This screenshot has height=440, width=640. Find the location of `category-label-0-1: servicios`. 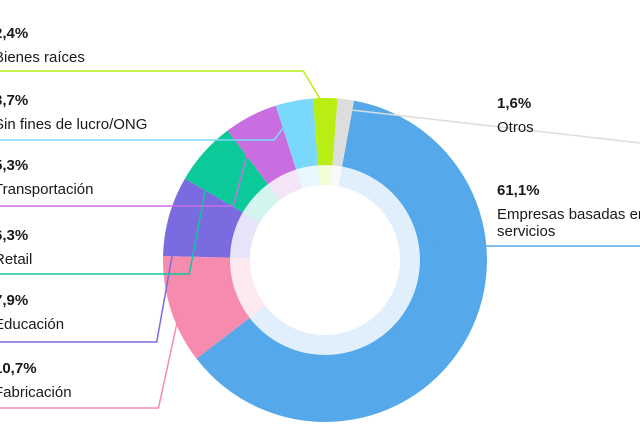

category-label-0-1: servicios is located at coordinates (526, 231).